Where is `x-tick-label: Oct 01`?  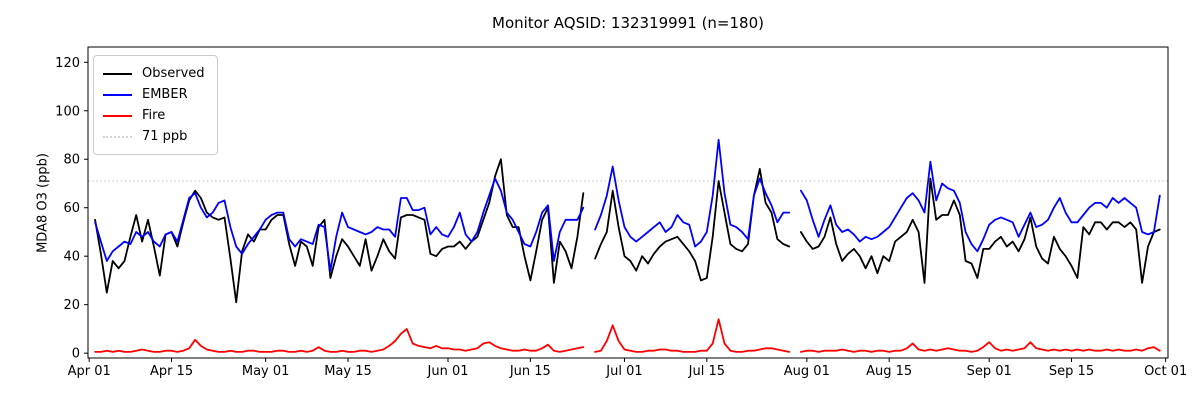
x-tick-label: Oct 01 is located at coordinates (1165, 371).